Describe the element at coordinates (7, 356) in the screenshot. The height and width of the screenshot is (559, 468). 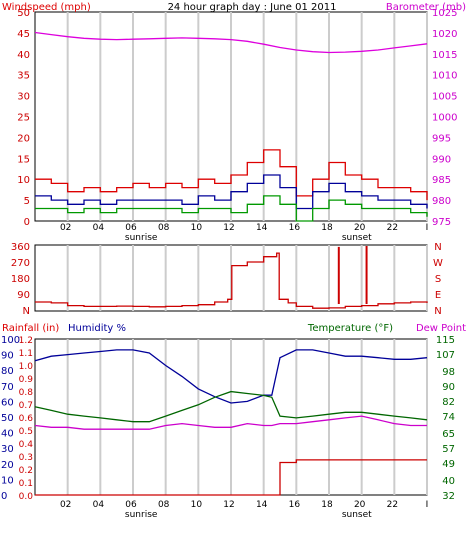
I see `humidity-tick-label: 90` at that location.